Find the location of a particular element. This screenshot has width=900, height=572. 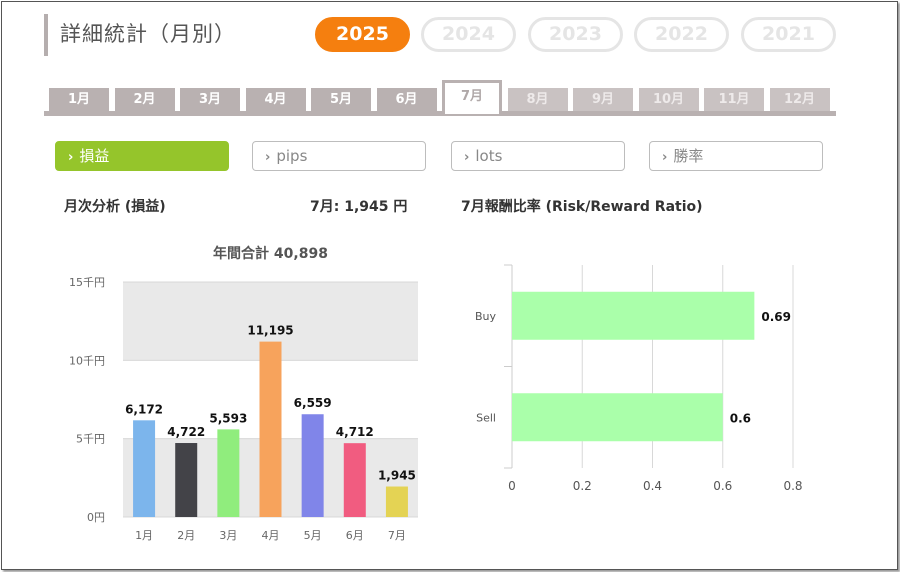

bar-value-label: 6,559 is located at coordinates (313, 403).